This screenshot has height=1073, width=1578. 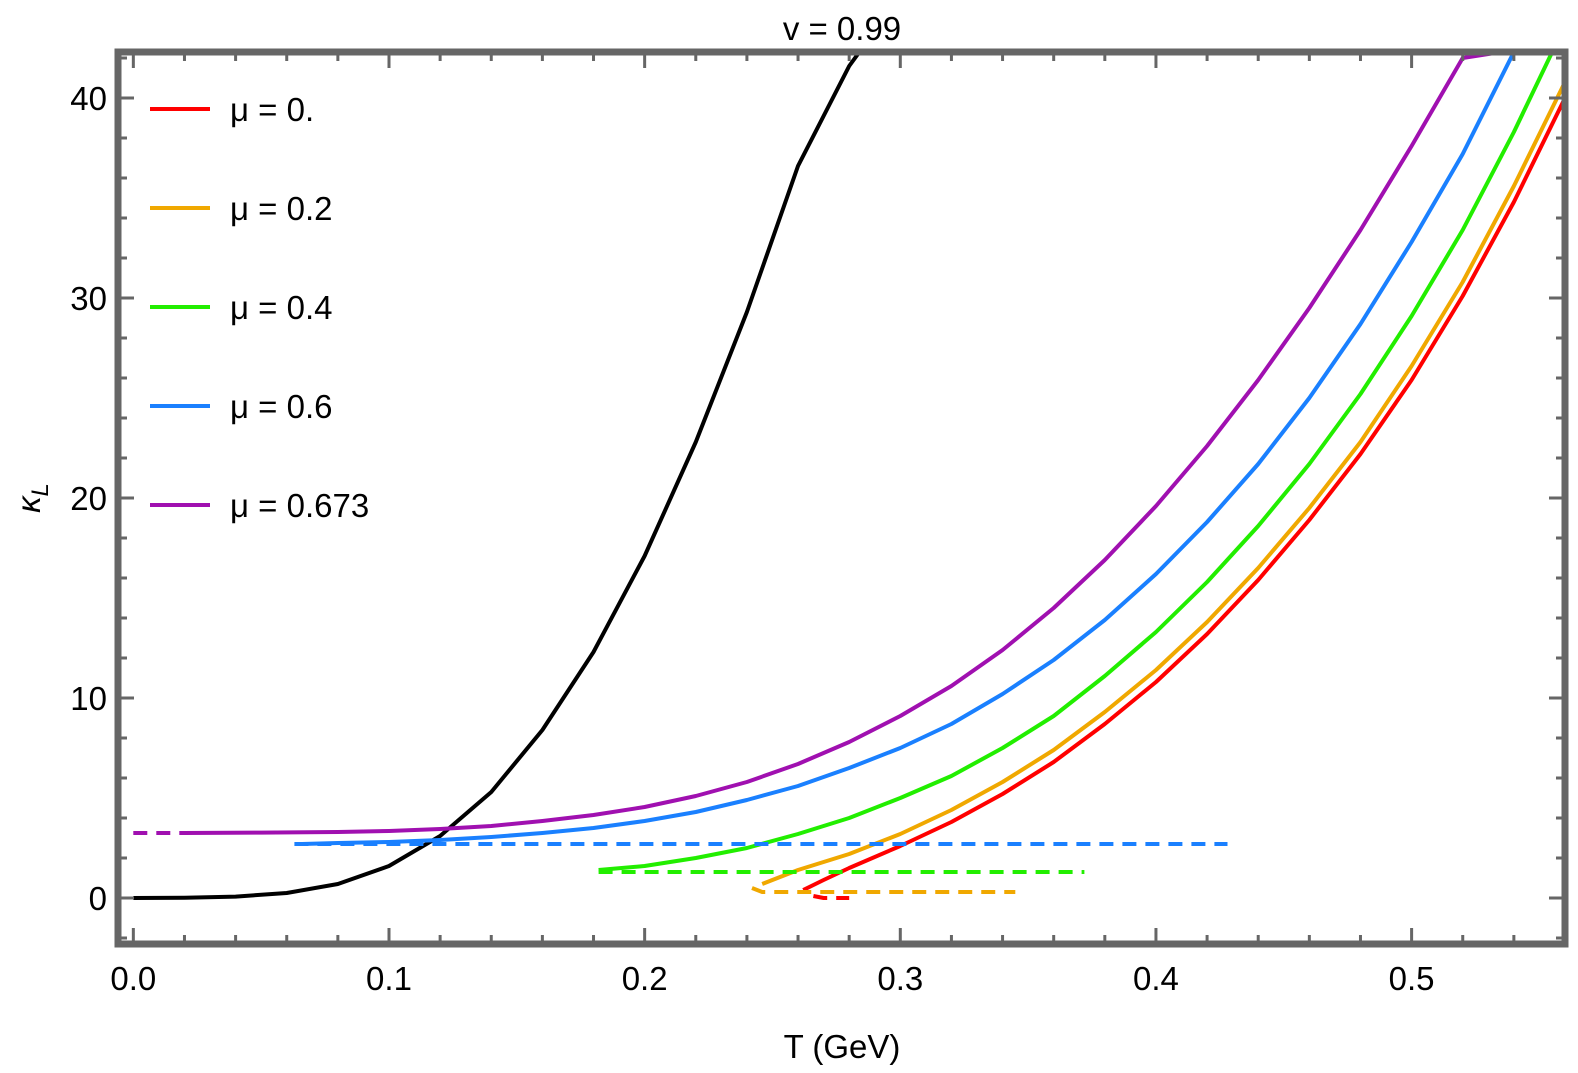 I want to click on legend-label: μ = 0., so click(x=272, y=109).